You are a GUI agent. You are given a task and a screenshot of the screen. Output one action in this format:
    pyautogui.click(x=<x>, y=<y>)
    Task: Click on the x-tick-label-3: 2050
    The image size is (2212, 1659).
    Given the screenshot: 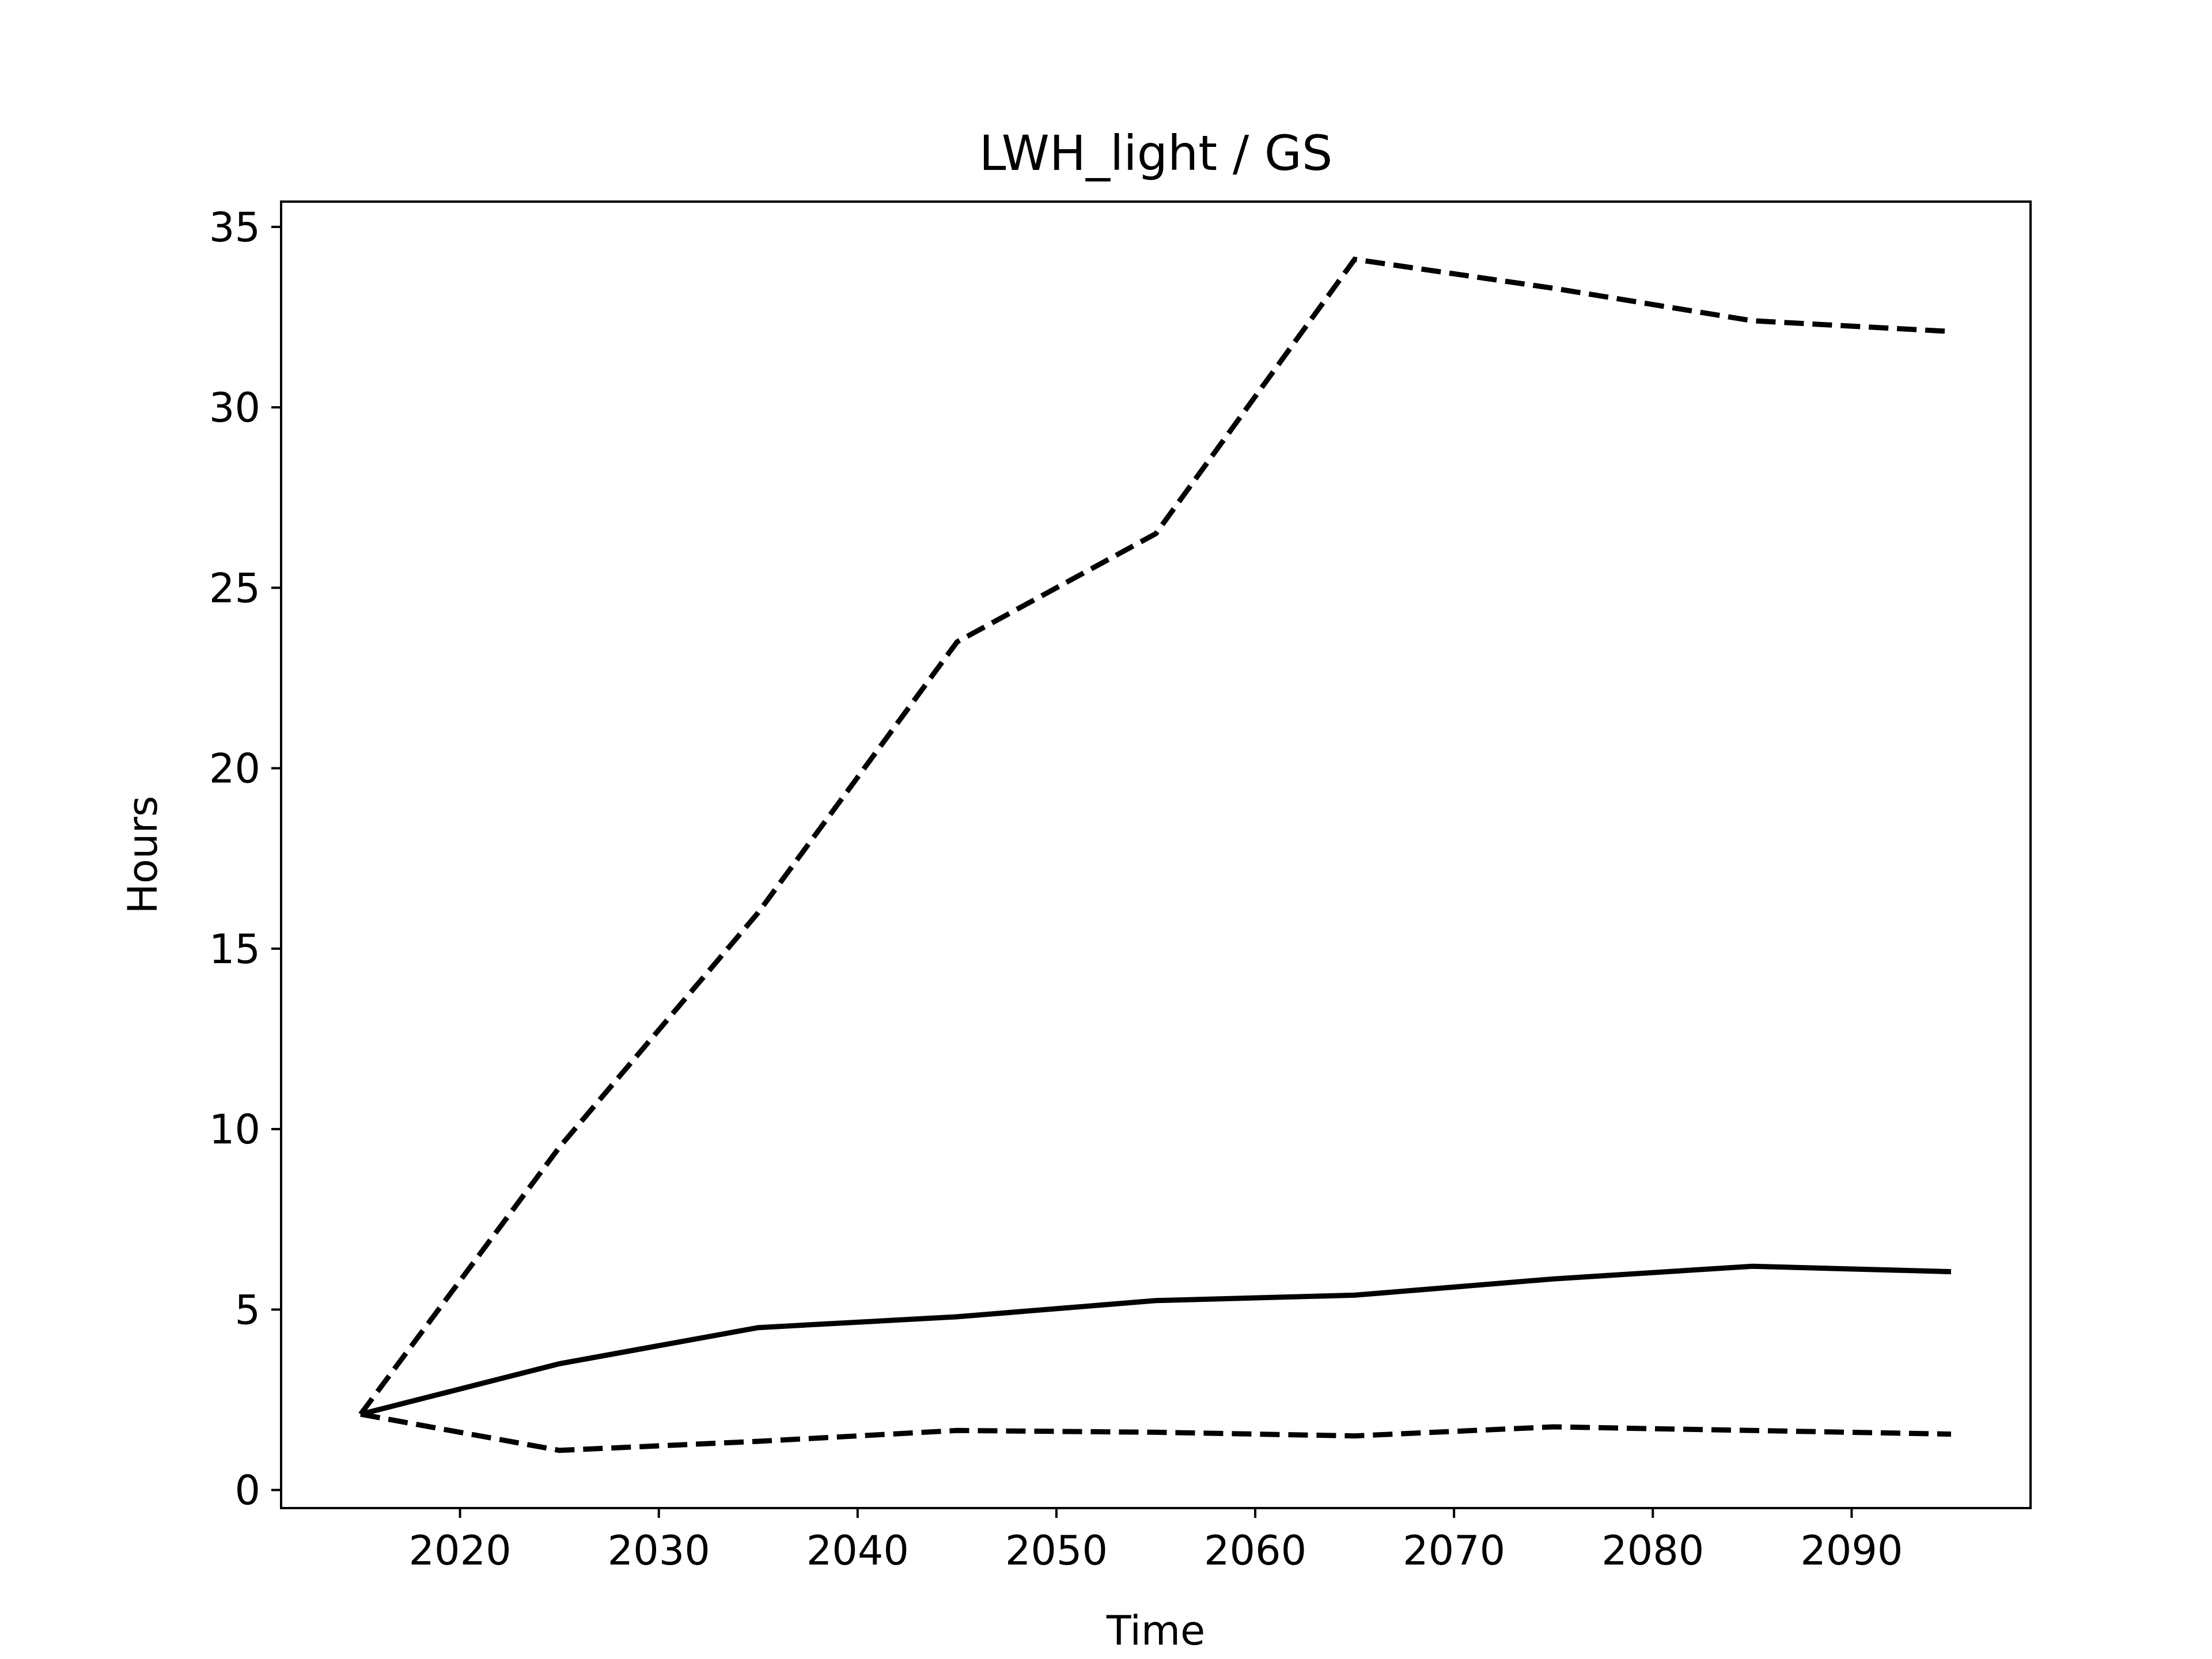 What is the action you would take?
    pyautogui.click(x=1056, y=1550)
    